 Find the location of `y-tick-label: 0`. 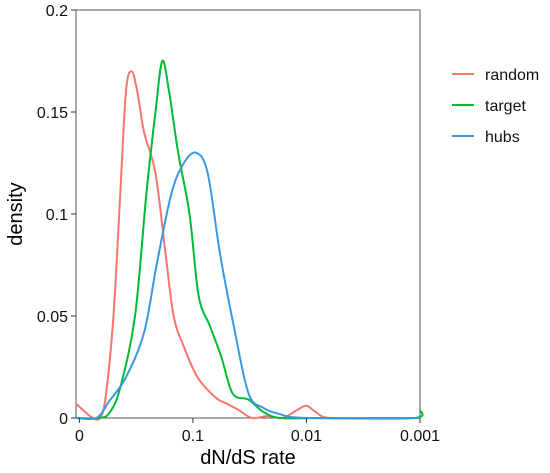

y-tick-label: 0 is located at coordinates (63, 419).